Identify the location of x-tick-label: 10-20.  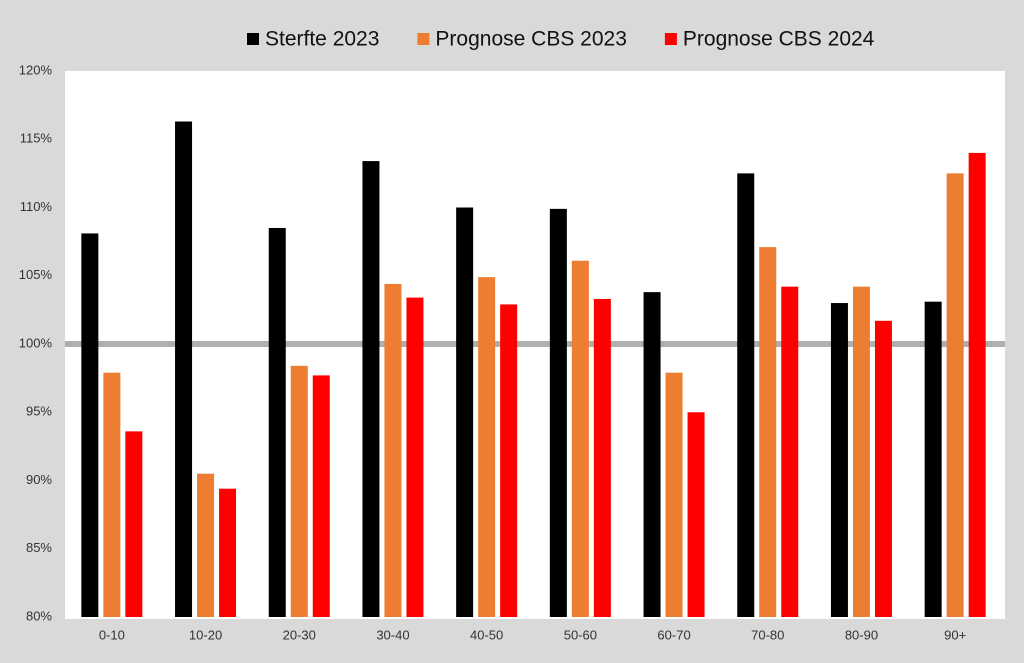
(205, 634).